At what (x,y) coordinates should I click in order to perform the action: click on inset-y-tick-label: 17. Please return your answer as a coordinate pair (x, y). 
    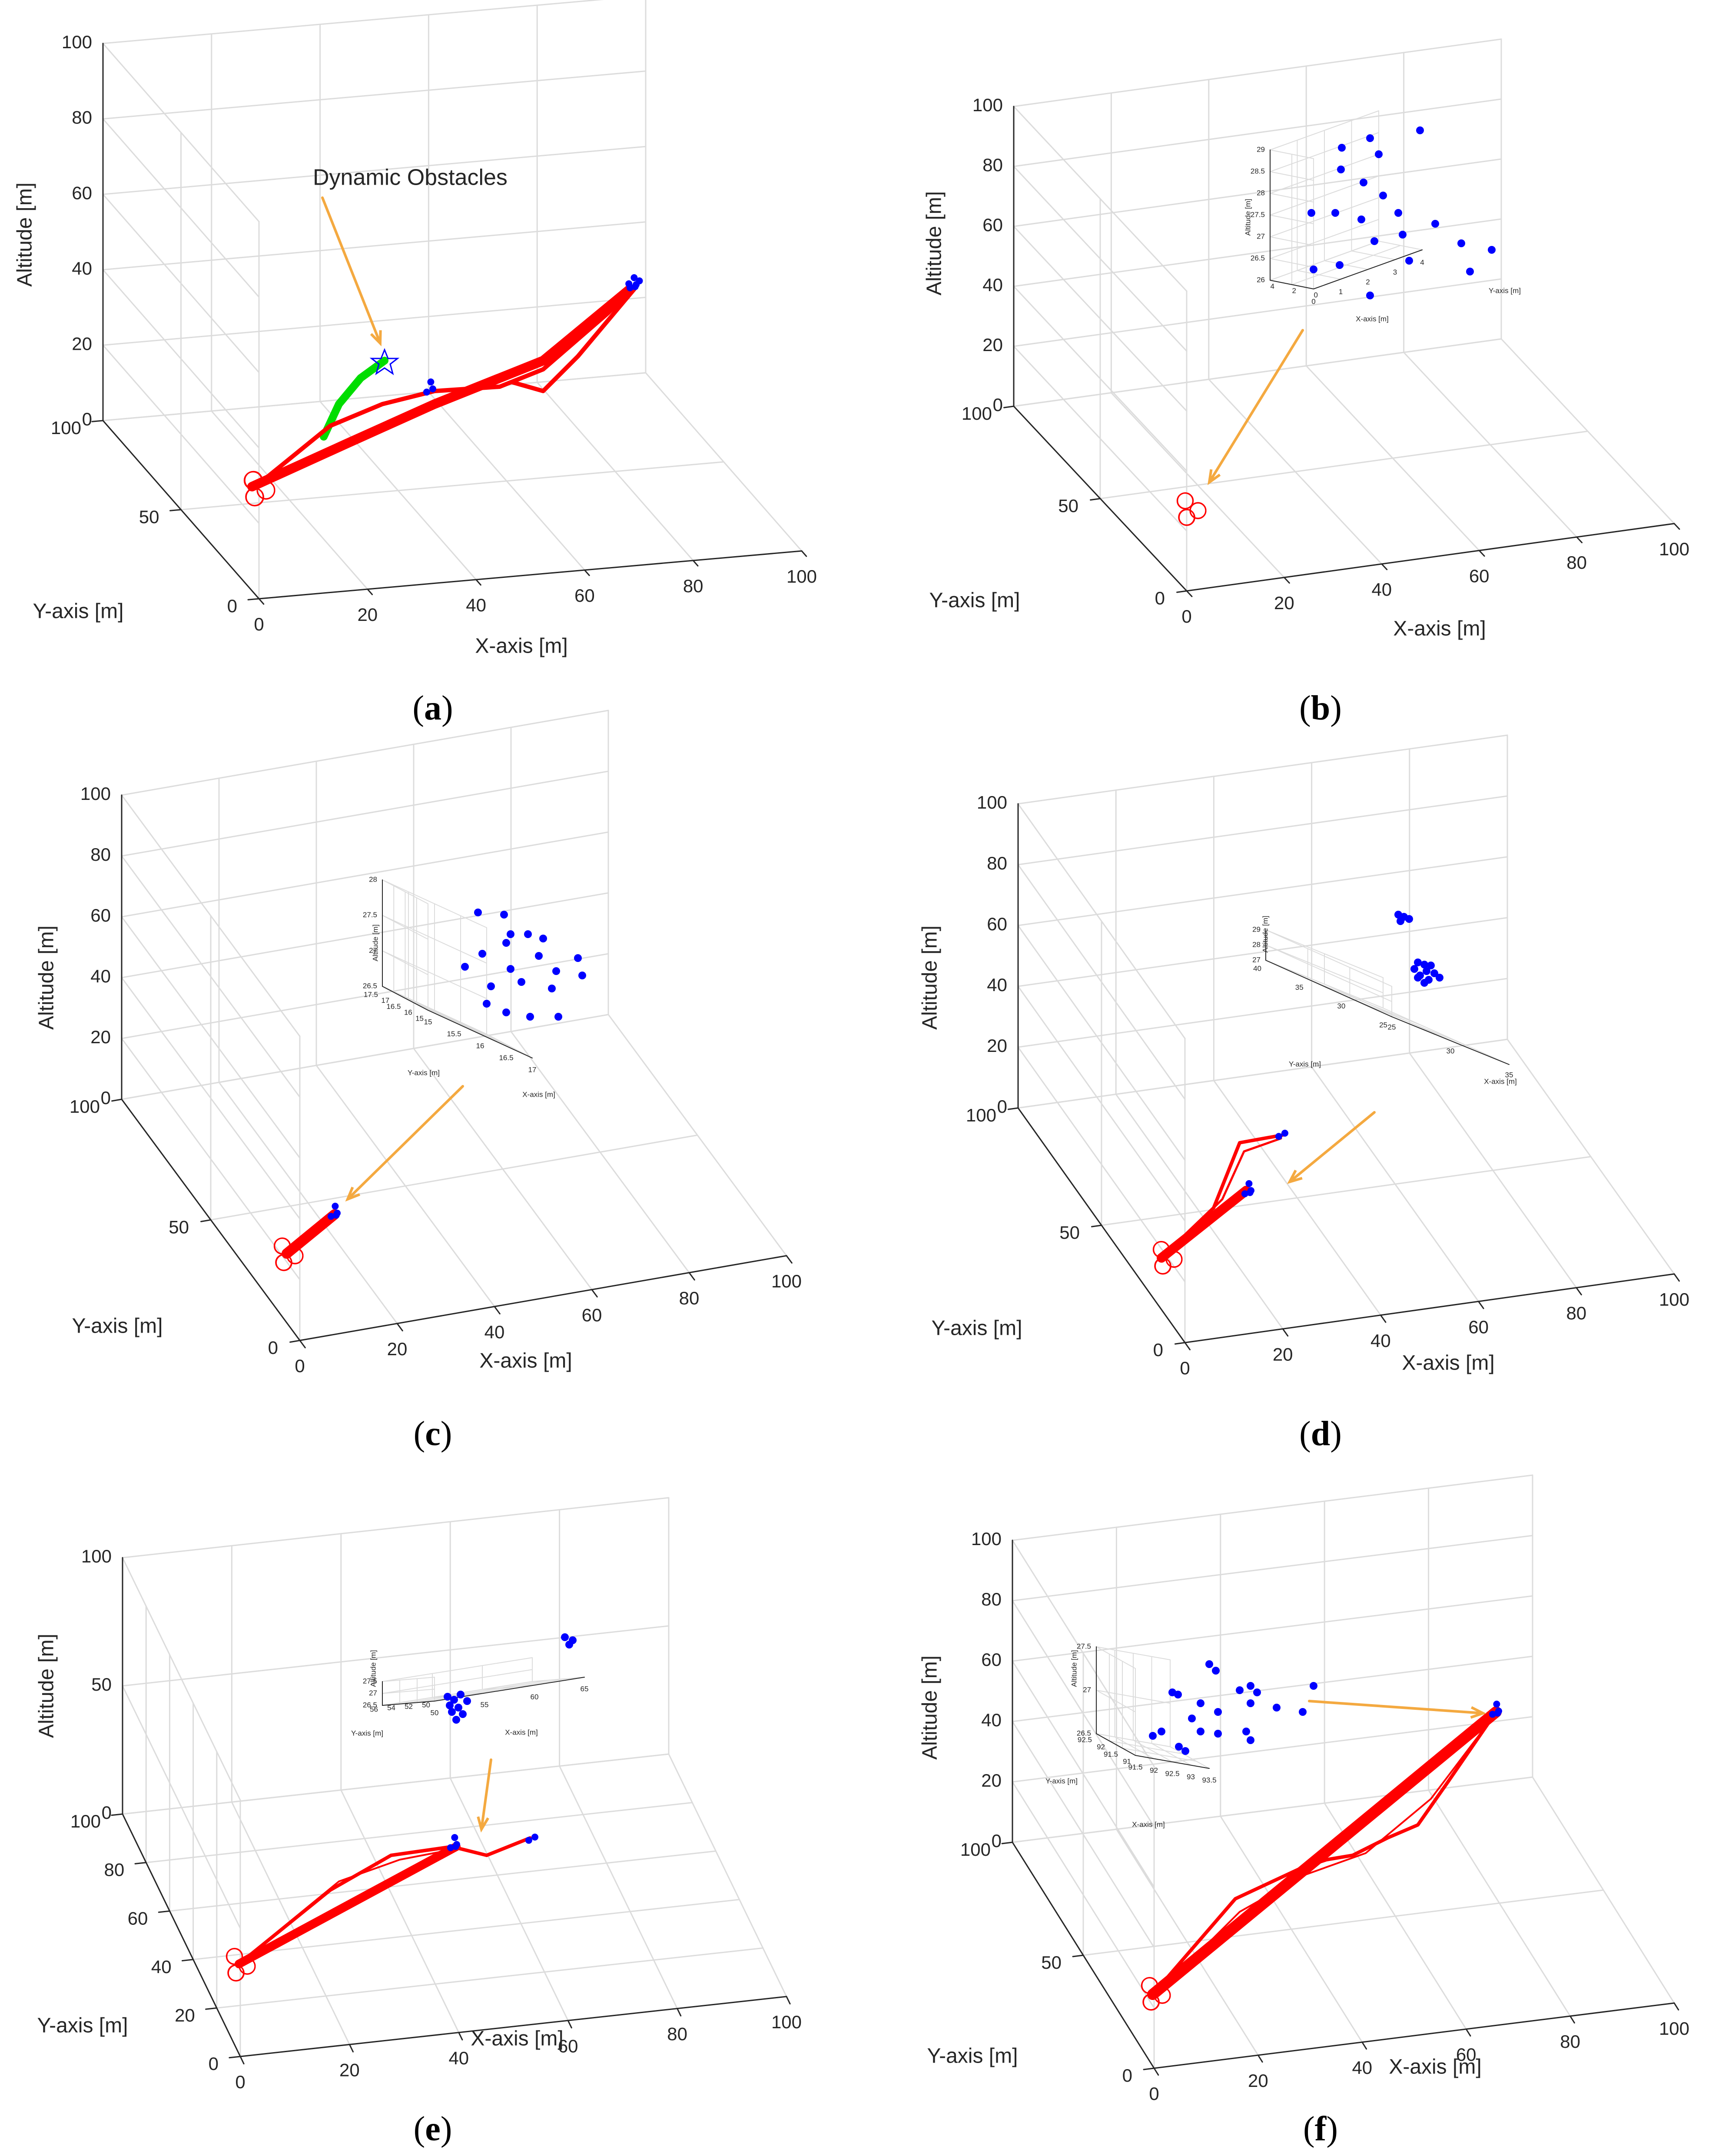
    Looking at the image, I should click on (385, 1000).